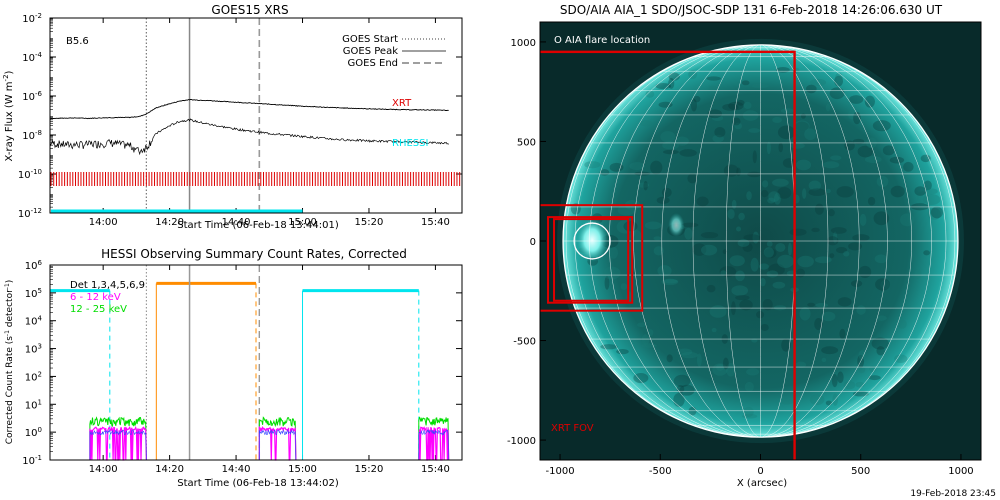 The image size is (1000, 500). I want to click on hessi-y-tick-label: 10⁴, so click(34, 321).